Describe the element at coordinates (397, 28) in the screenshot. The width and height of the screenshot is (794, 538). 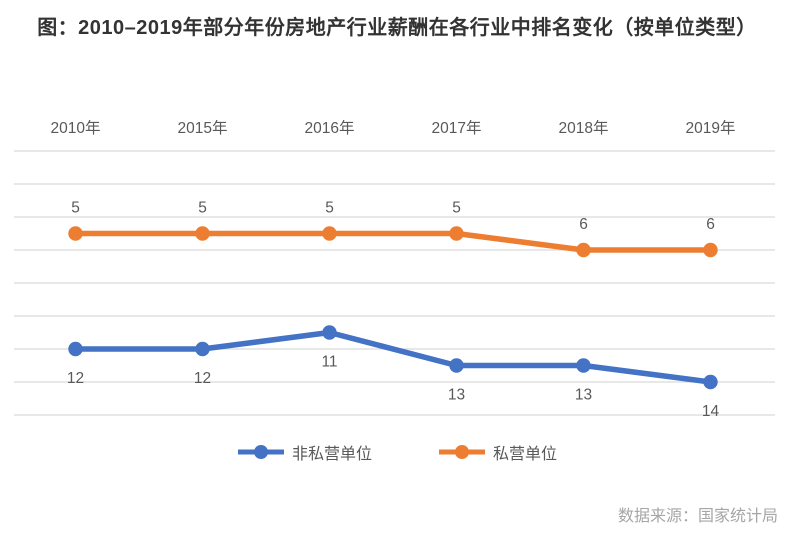
I see `chart-title: 图：2010–2019年部分年份房地产行业薪酬在各行业中排名变化（按单位类型）` at that location.